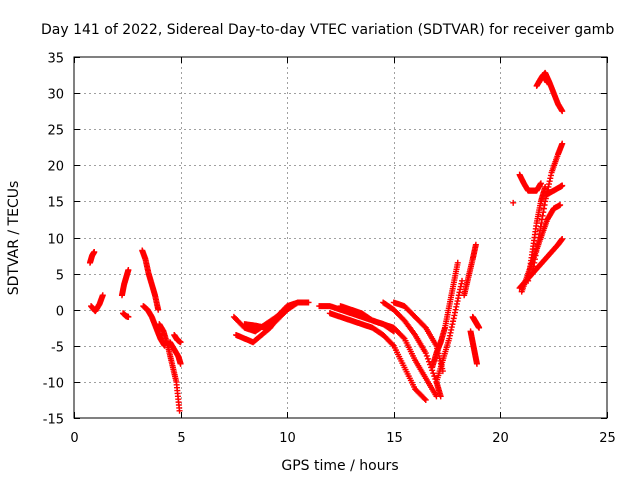 This screenshot has height=480, width=640. I want to click on x-tick-label: 10, so click(287, 438).